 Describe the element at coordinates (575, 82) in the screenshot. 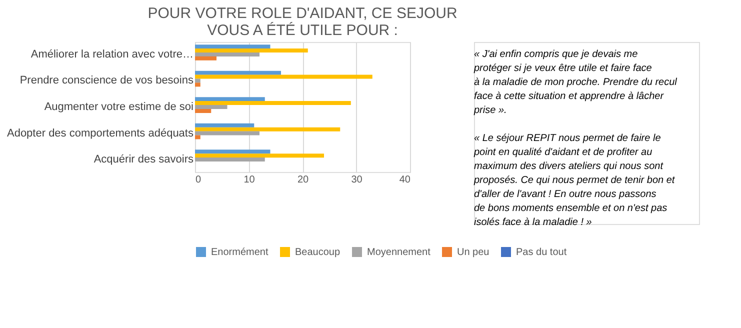

I see `text: « J'ai enfin compris que je devais me protéger si je veux être utile et faire face à la maladie de mon proche. Prendre du recul face à cette situation et apprendre à lâcher prise ».` at that location.